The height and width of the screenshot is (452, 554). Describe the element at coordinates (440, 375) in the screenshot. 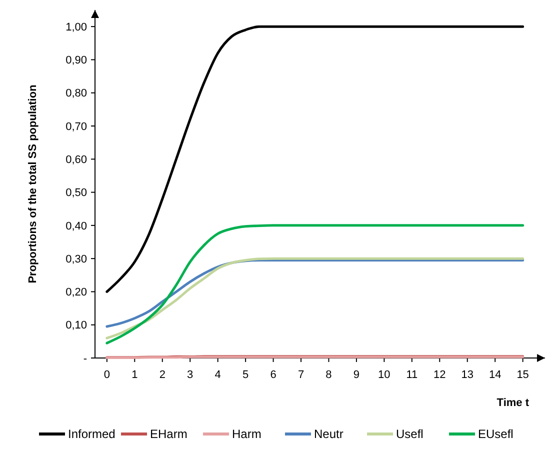

I see `x-tick-label: 12` at that location.